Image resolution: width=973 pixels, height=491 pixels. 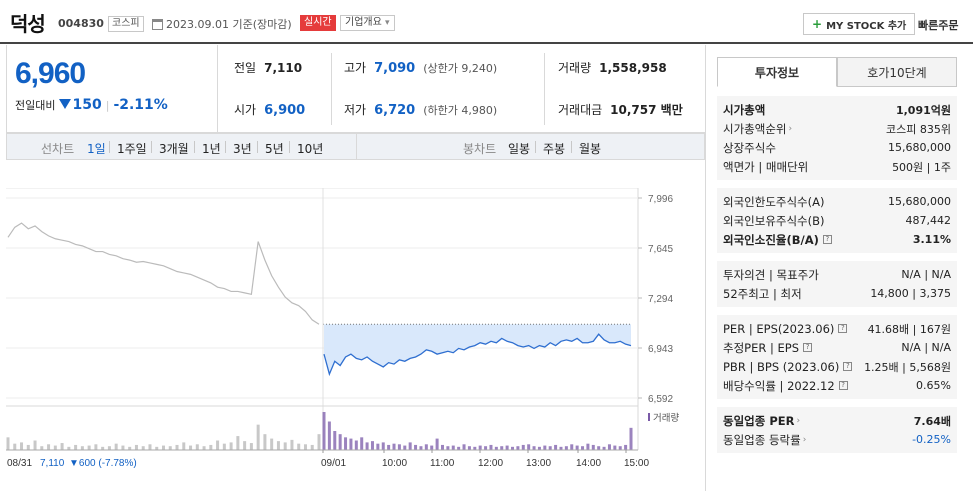 What do you see at coordinates (766, 166) in the screenshot?
I see `par-label: 액면가 | 매매단위` at bounding box center [766, 166].